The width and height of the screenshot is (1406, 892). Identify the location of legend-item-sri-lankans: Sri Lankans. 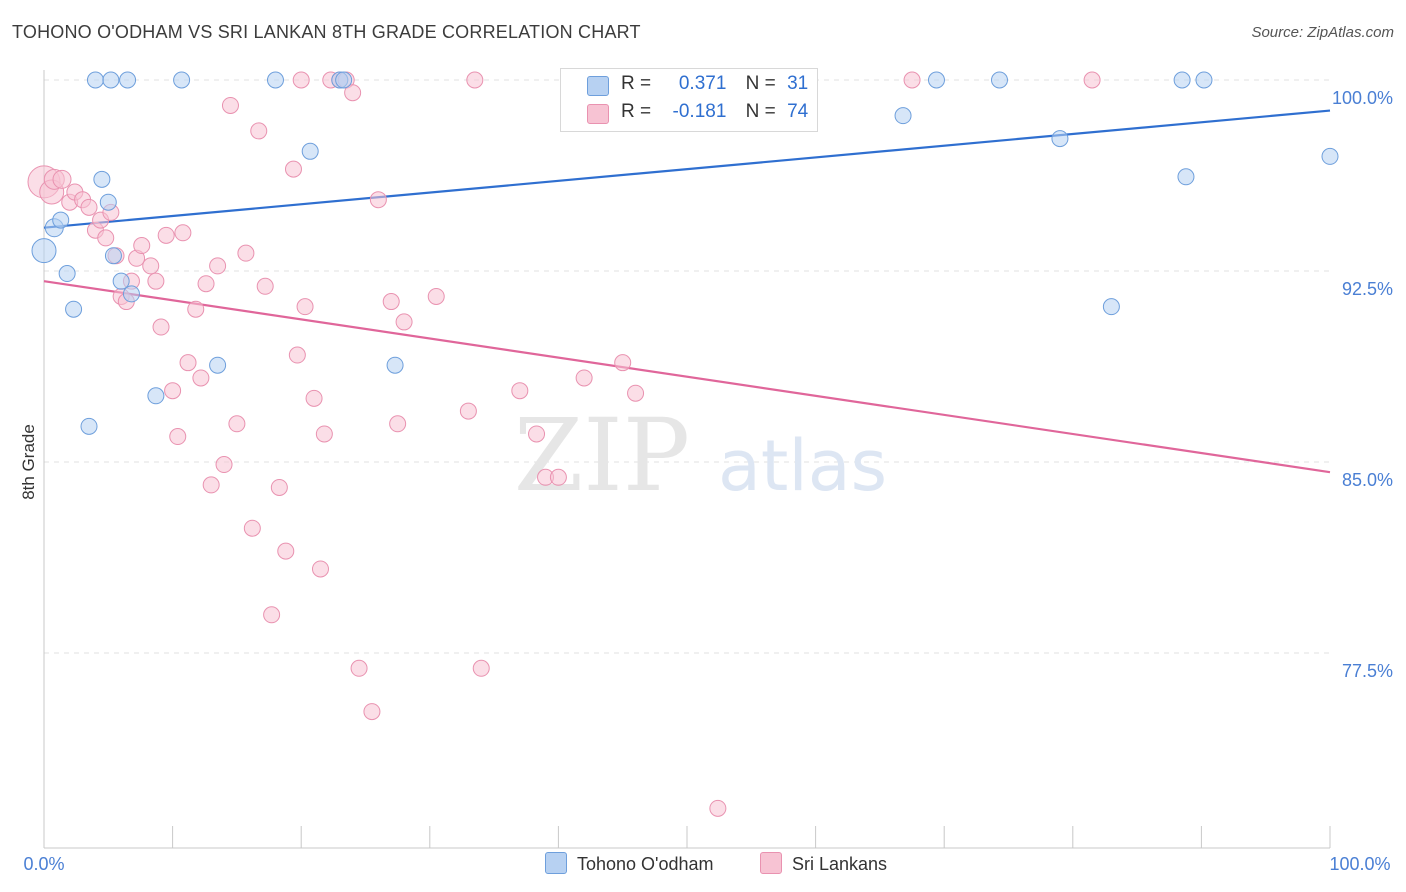
(823, 863).